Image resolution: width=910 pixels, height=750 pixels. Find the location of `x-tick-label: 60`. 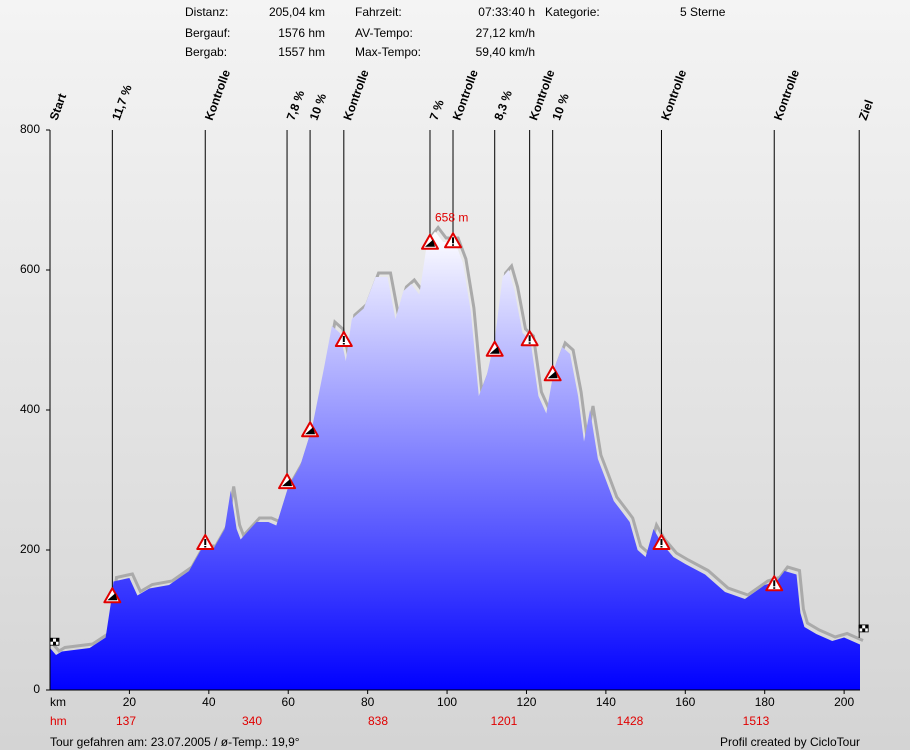

x-tick-label: 60 is located at coordinates (289, 702).